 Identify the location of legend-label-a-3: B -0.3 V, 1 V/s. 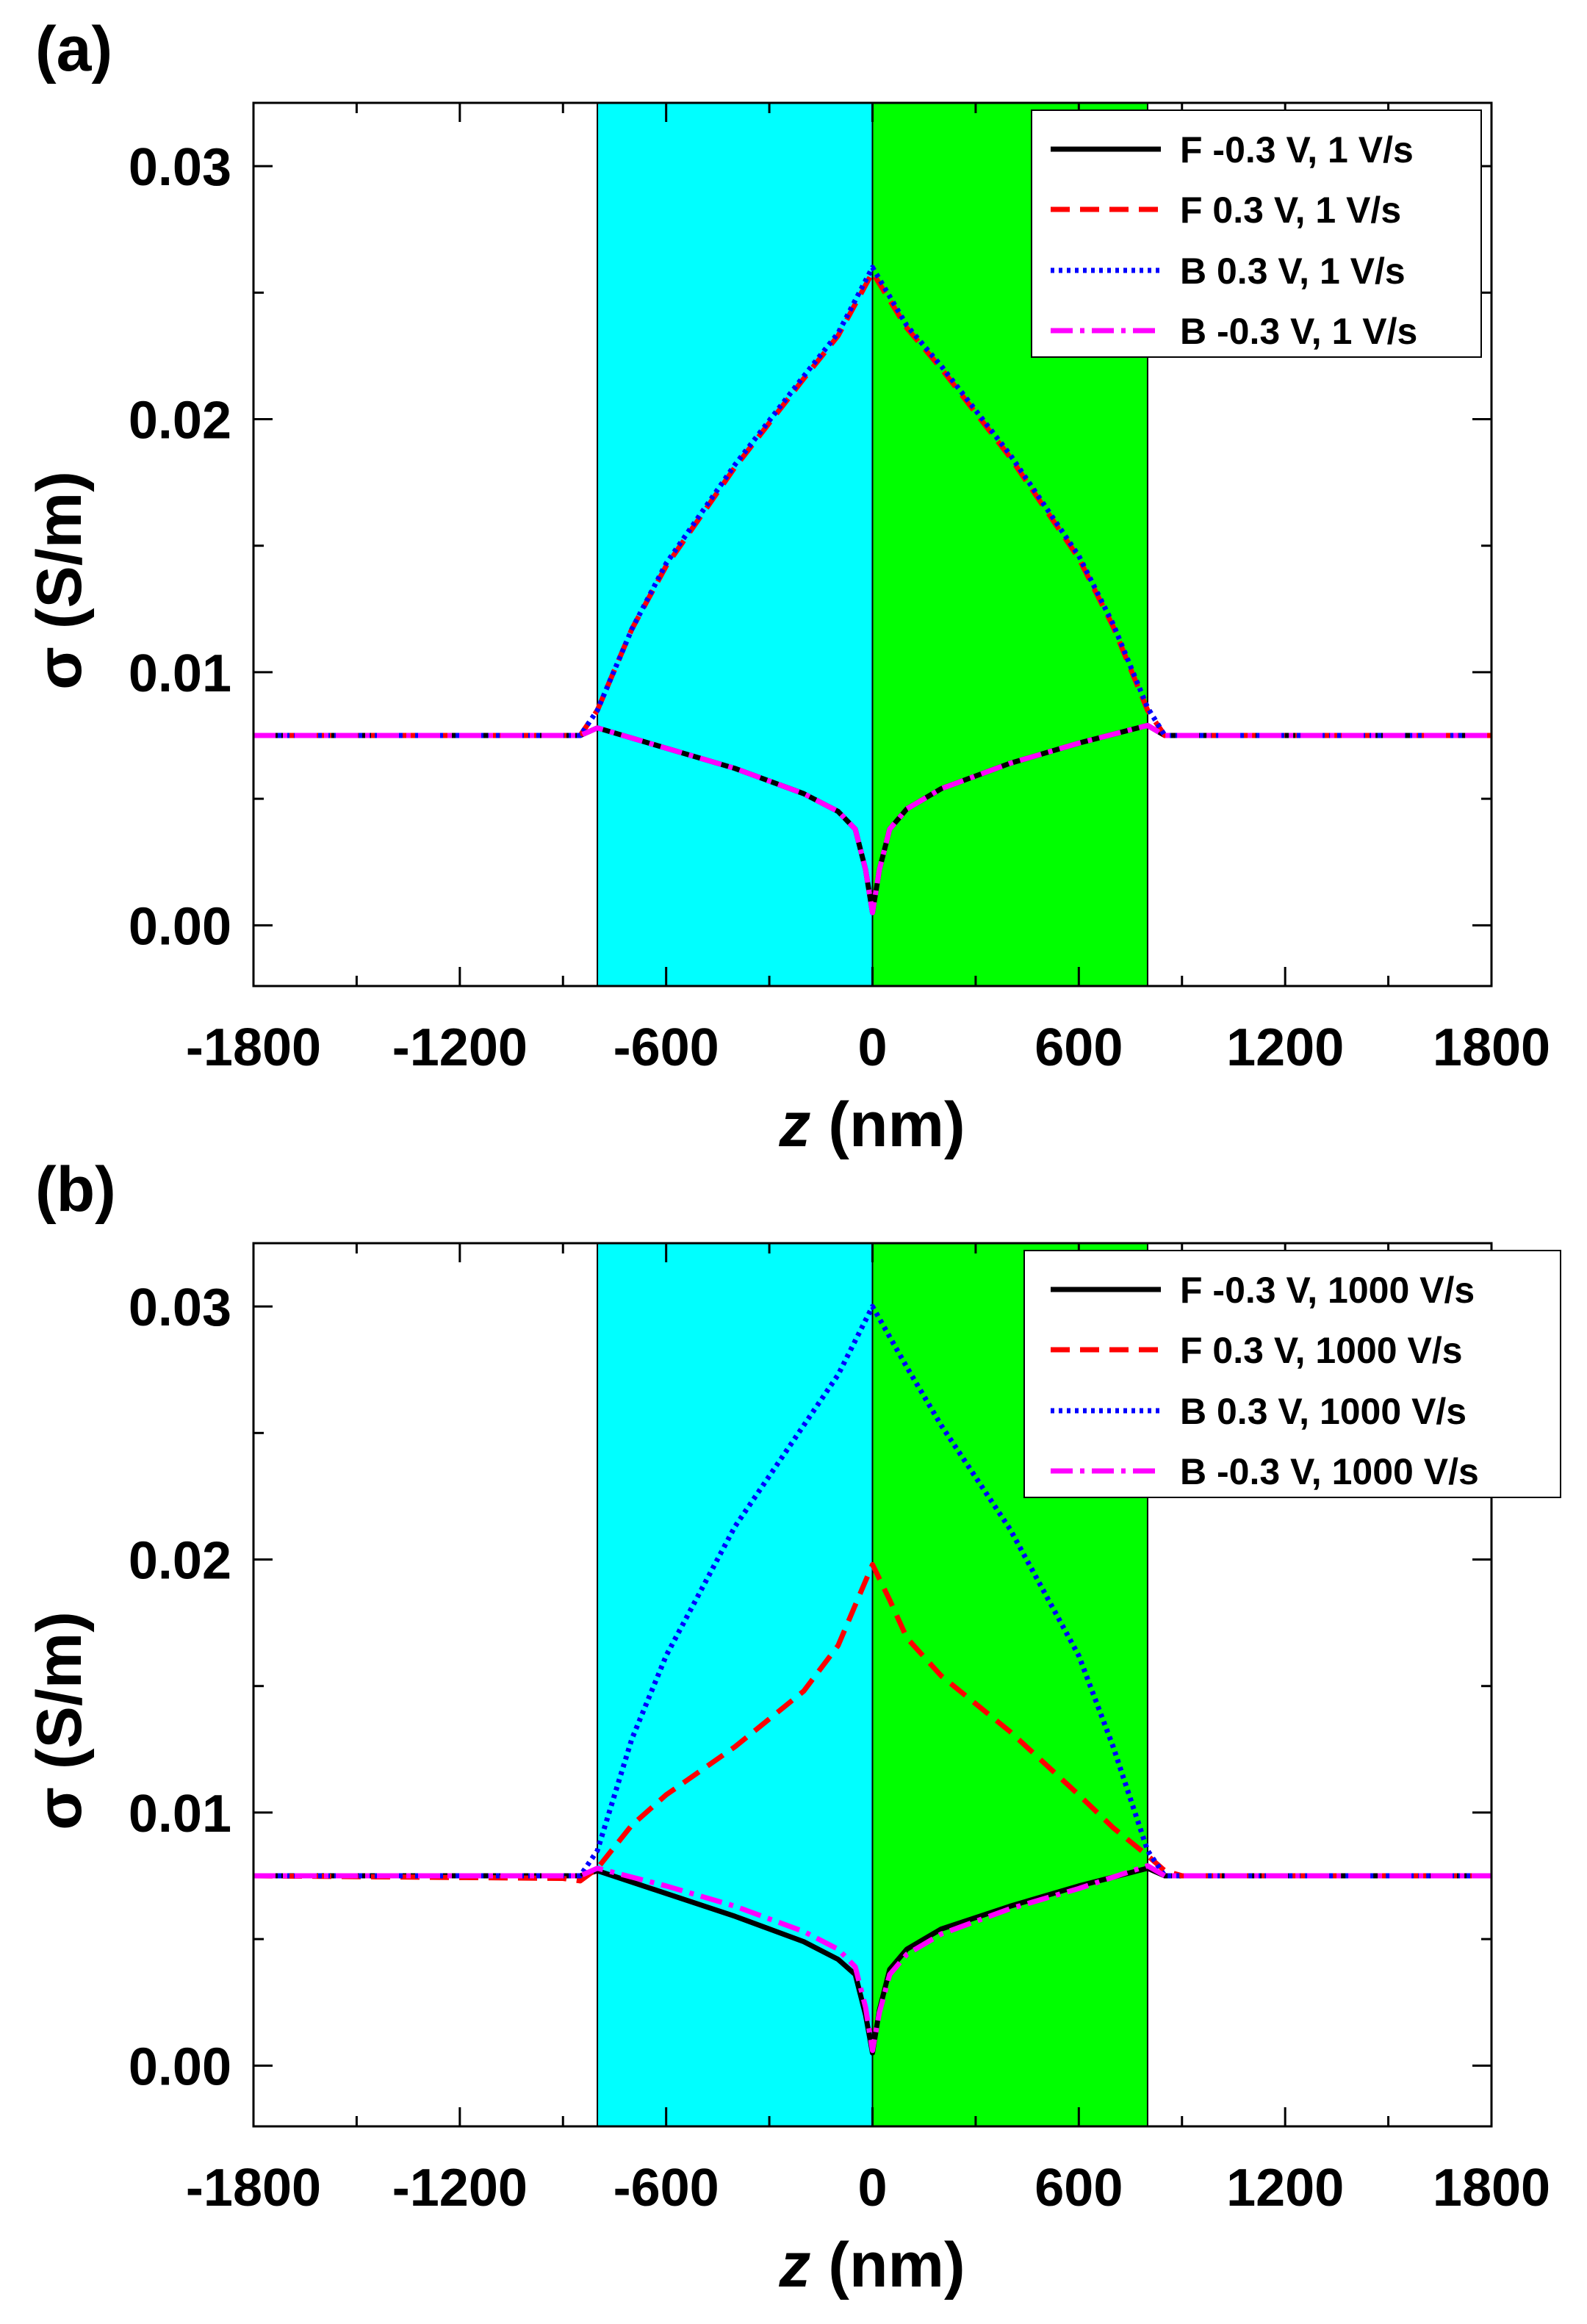
(1298, 331).